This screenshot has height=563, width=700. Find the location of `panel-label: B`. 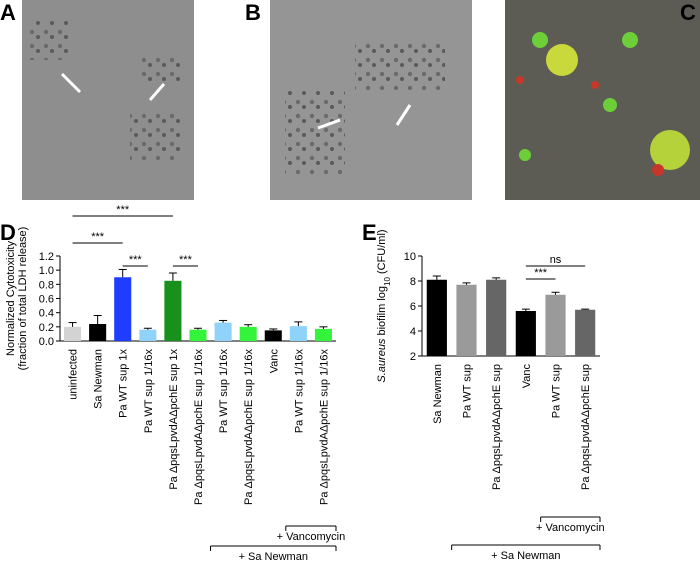

panel-label: B is located at coordinates (253, 12).